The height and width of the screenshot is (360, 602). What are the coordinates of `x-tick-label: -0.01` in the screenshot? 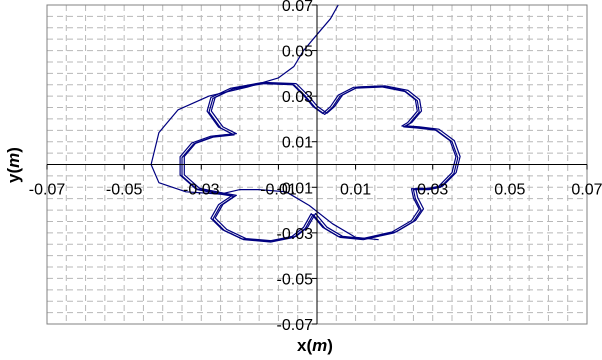 It's located at (278, 190).